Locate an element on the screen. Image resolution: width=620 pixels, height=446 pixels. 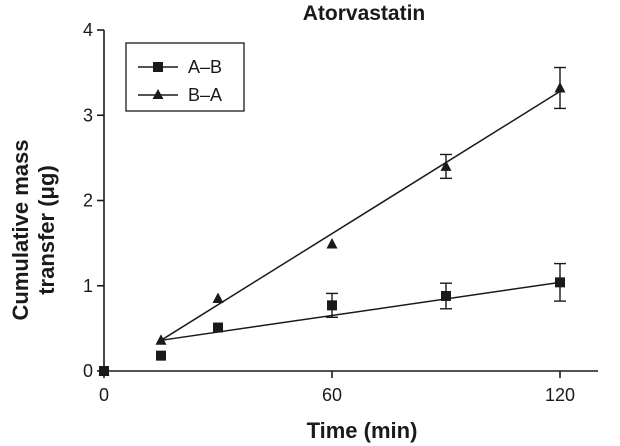
x-tick-label: 120 is located at coordinates (560, 395).